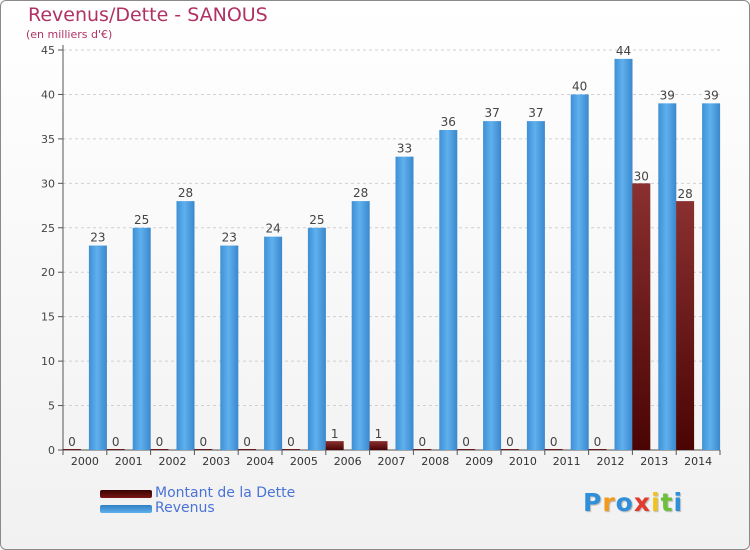 This screenshot has height=550, width=750. I want to click on x-tick-label: 2013, so click(654, 461).